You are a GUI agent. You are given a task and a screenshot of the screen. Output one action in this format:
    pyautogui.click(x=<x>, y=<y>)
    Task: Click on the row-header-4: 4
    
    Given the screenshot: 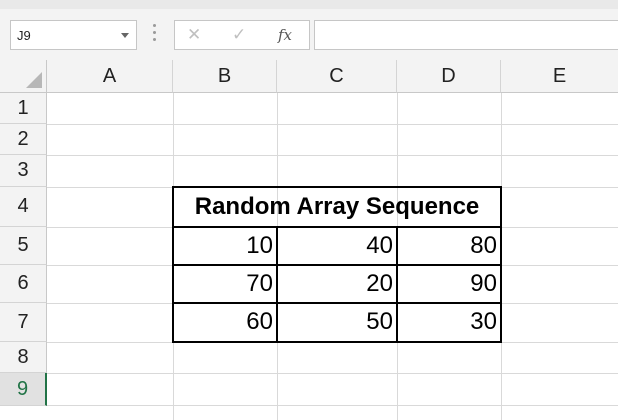 What is the action you would take?
    pyautogui.click(x=23, y=207)
    